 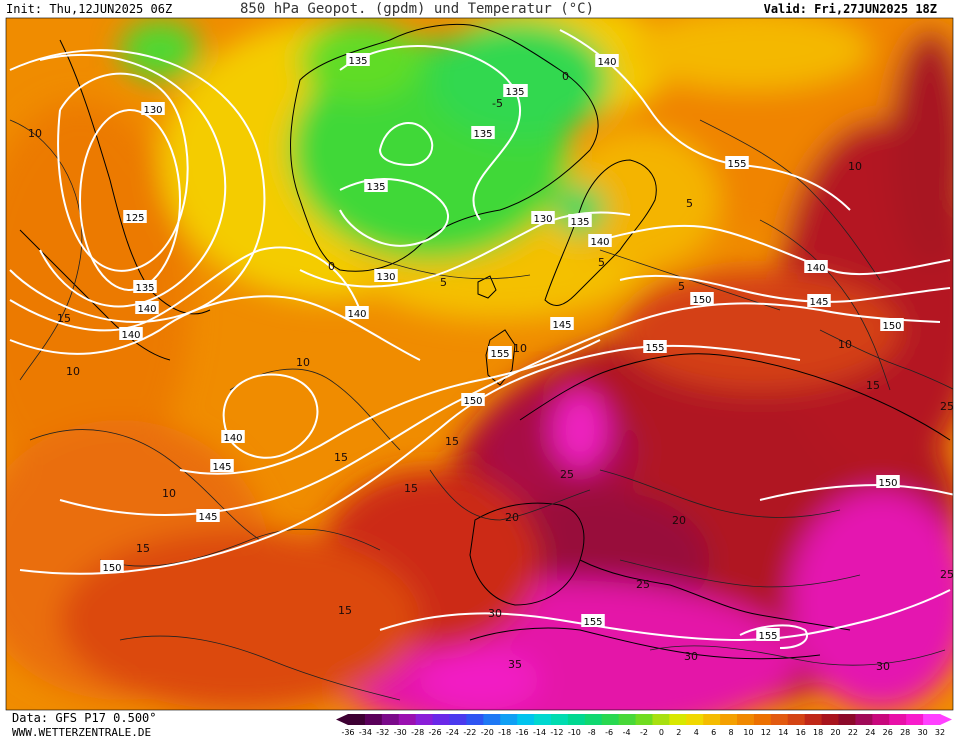 What do you see at coordinates (270, 416) in the screenshot?
I see `isohypse-140-low` at bounding box center [270, 416].